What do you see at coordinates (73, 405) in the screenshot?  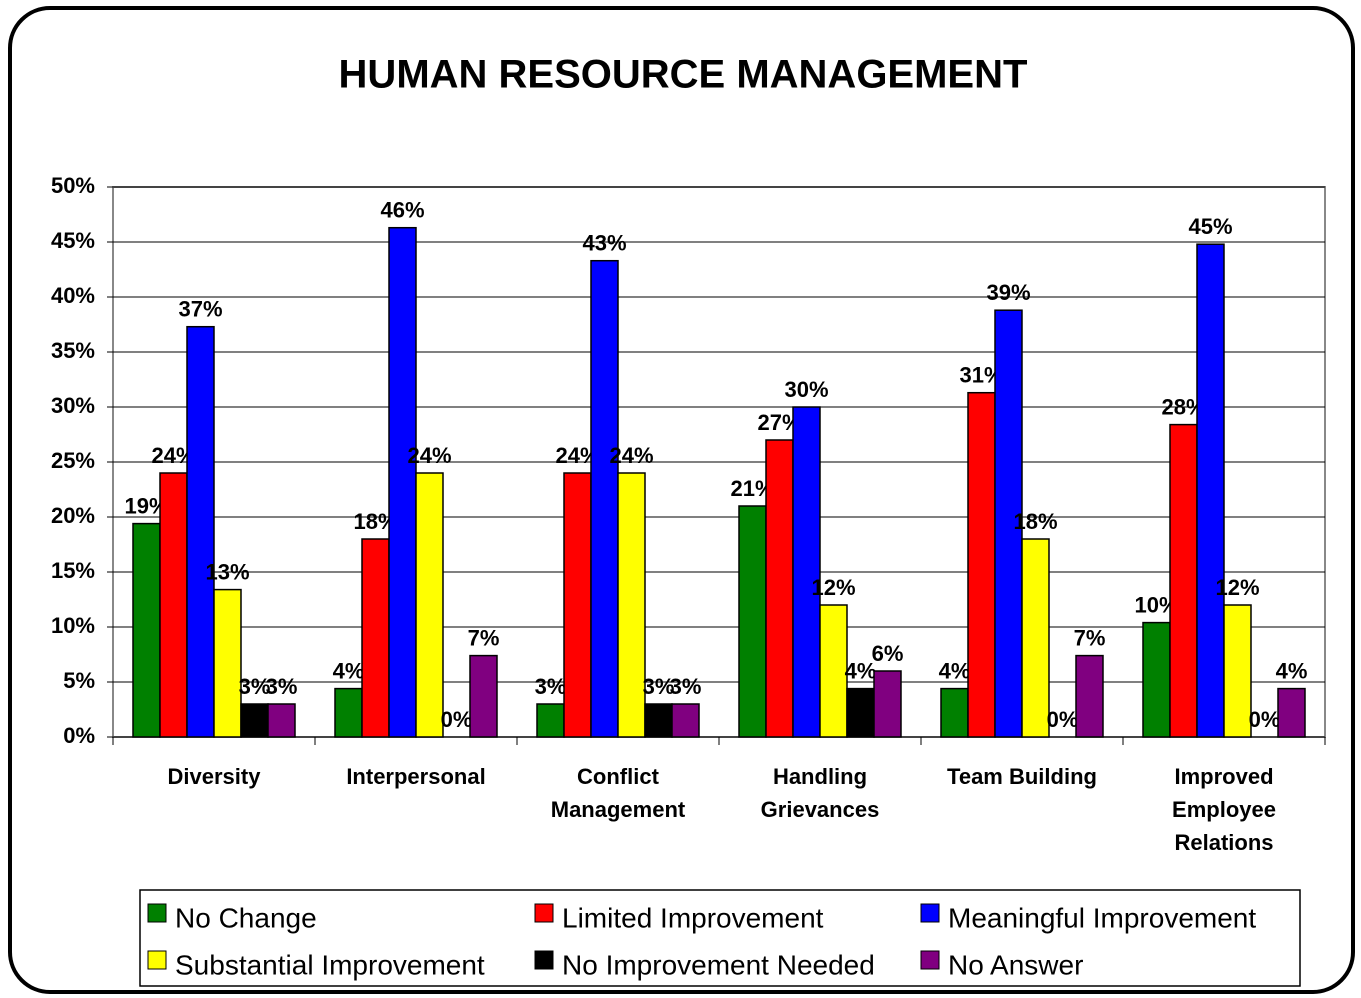 I see `y-tick-label: 30%` at bounding box center [73, 405].